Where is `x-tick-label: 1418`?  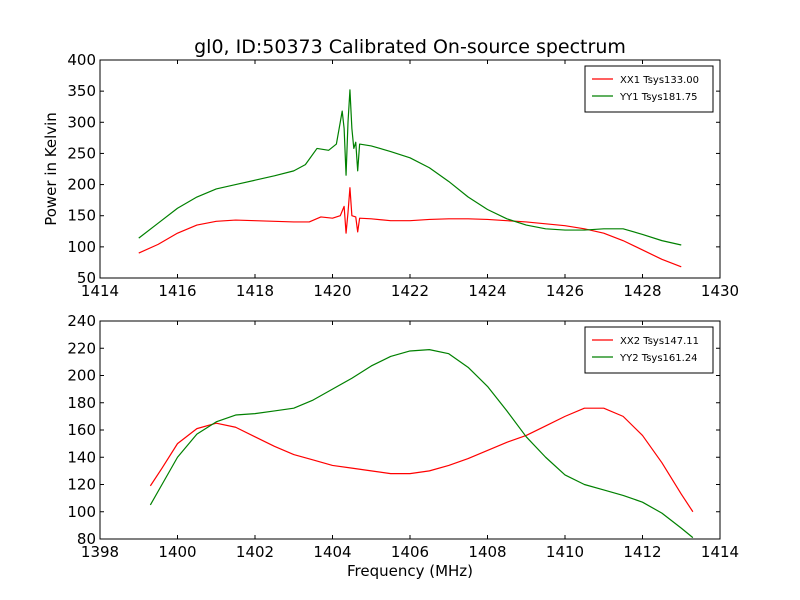 x-tick-label: 1418 is located at coordinates (255, 291).